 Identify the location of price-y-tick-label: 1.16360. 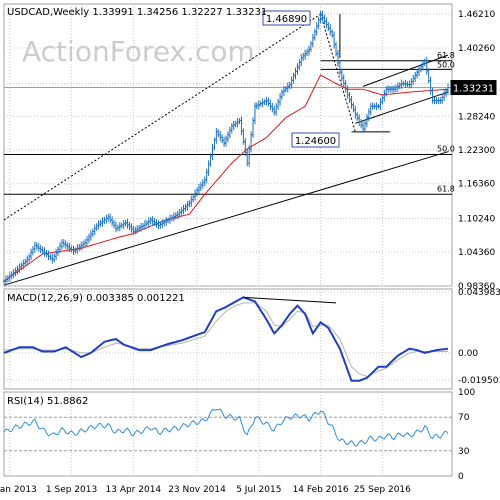
(476, 185).